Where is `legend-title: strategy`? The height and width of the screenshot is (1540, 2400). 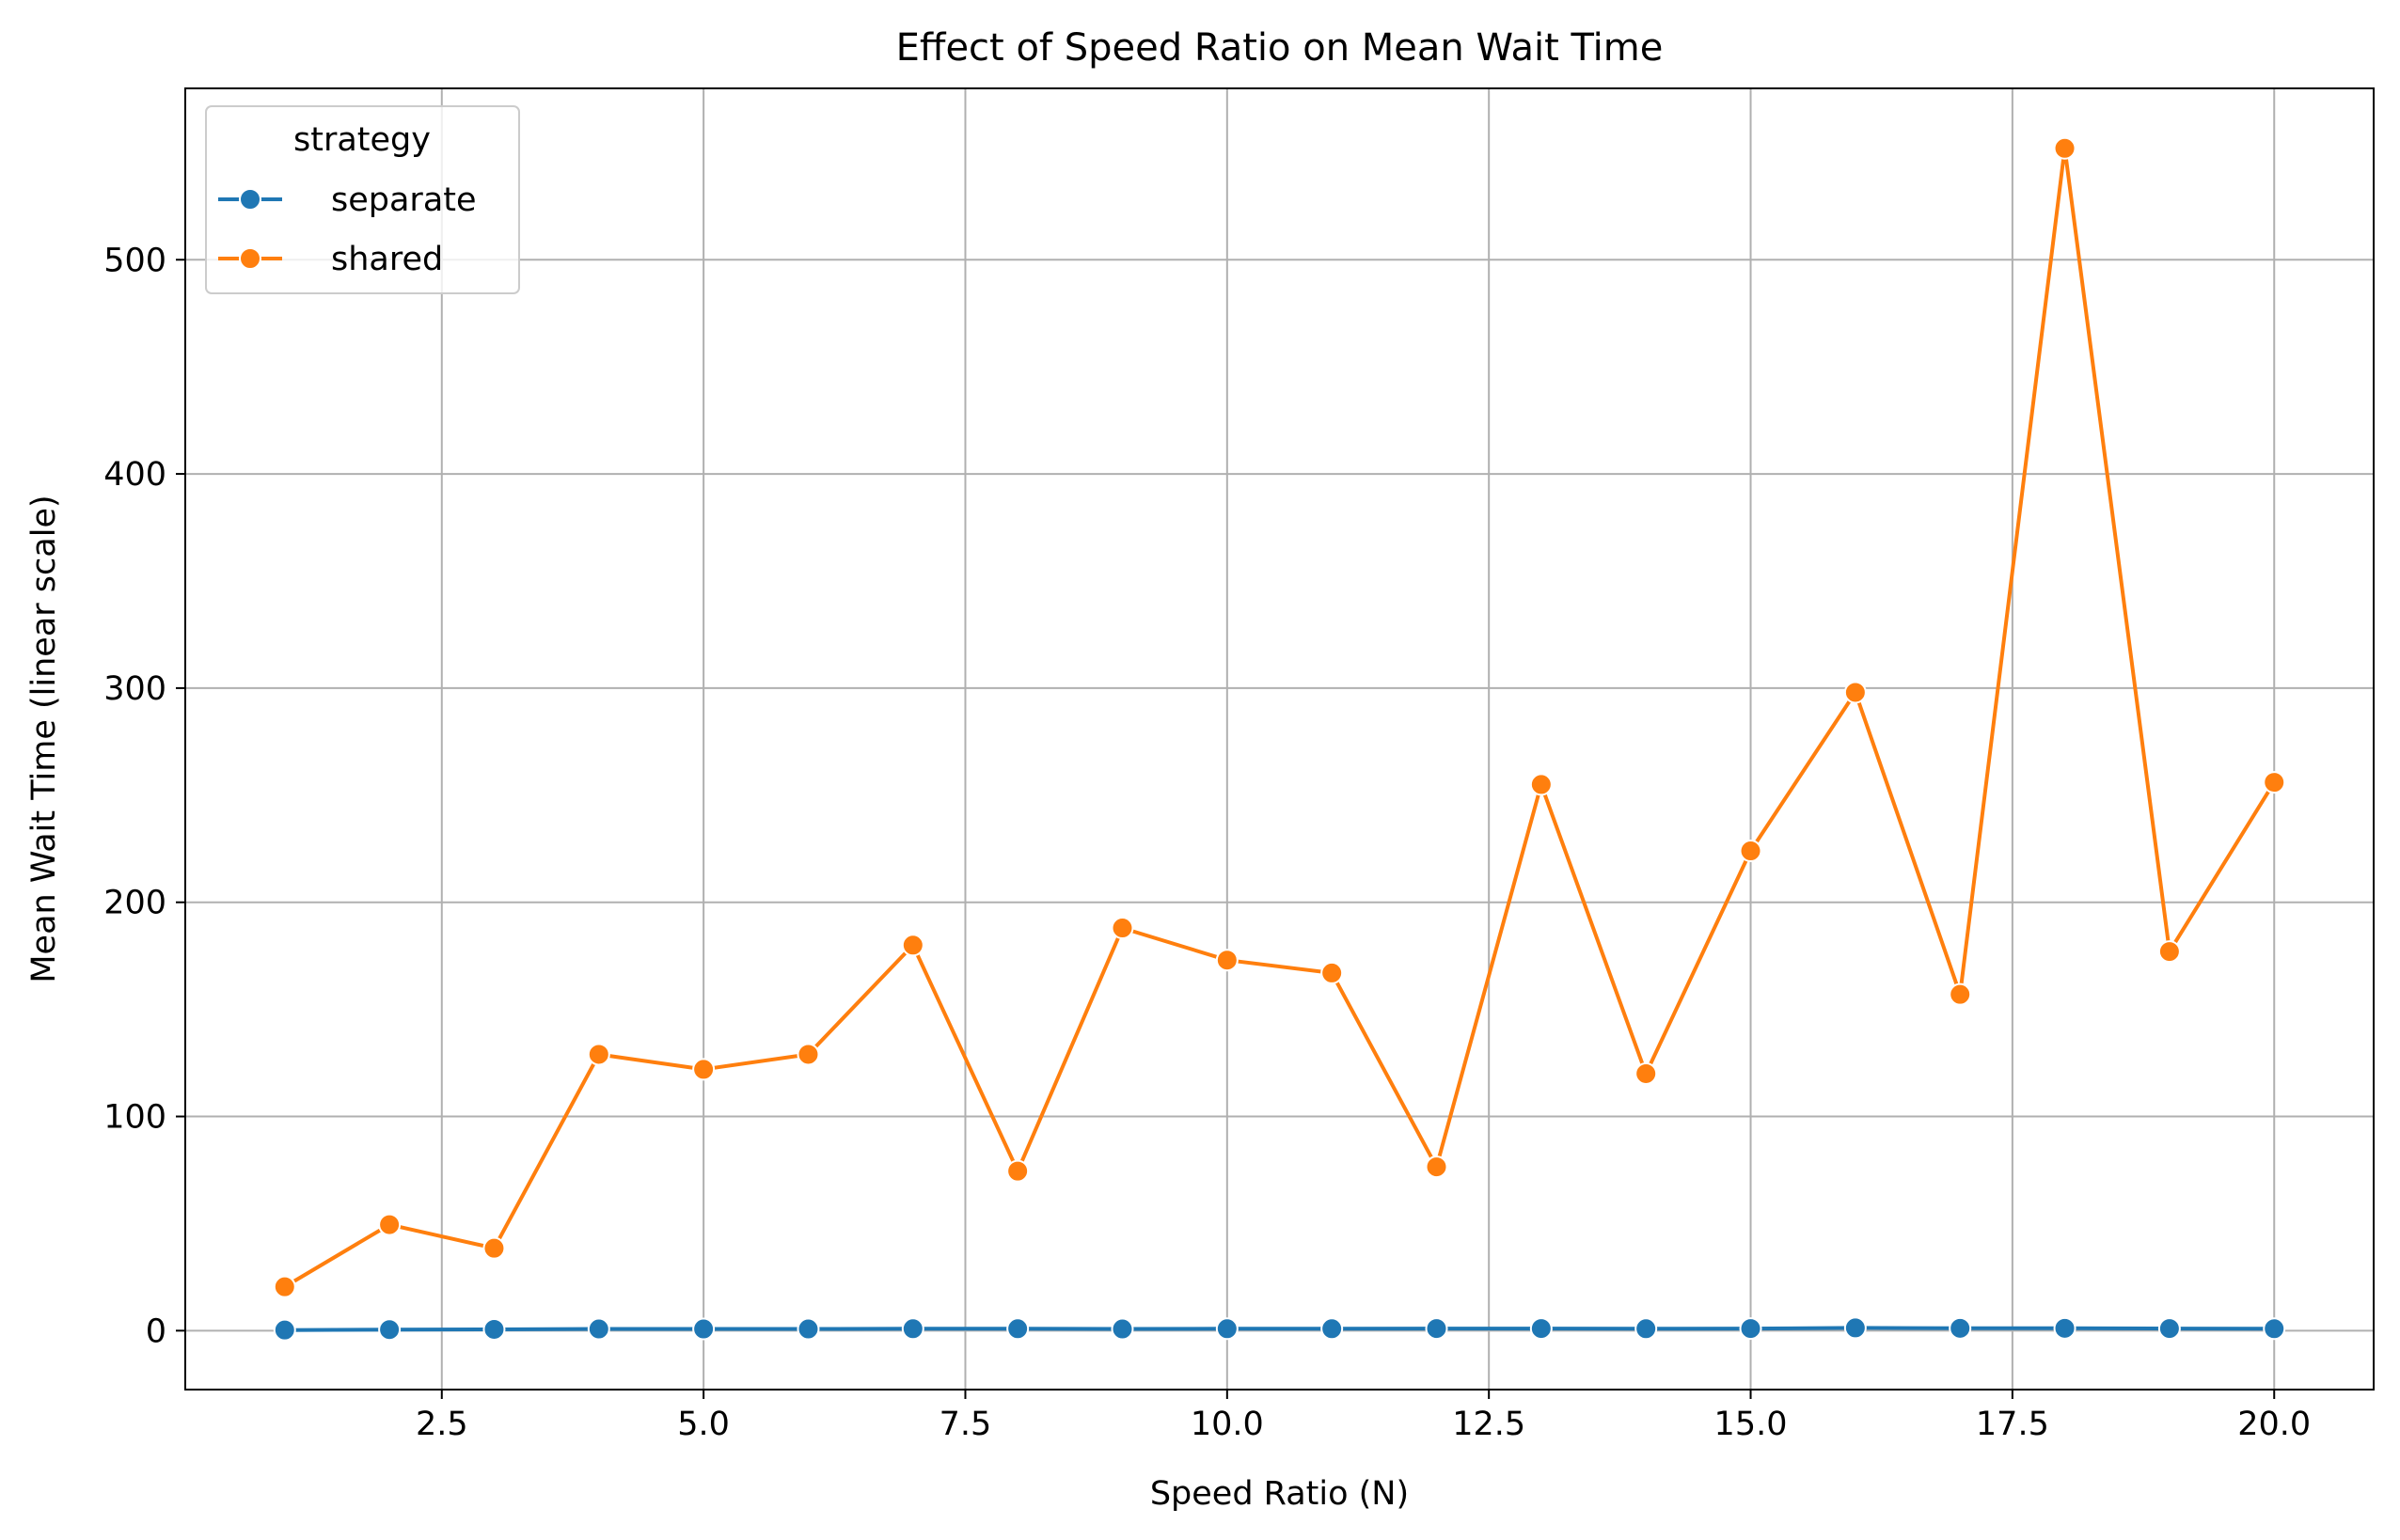 legend-title: strategy is located at coordinates (362, 140).